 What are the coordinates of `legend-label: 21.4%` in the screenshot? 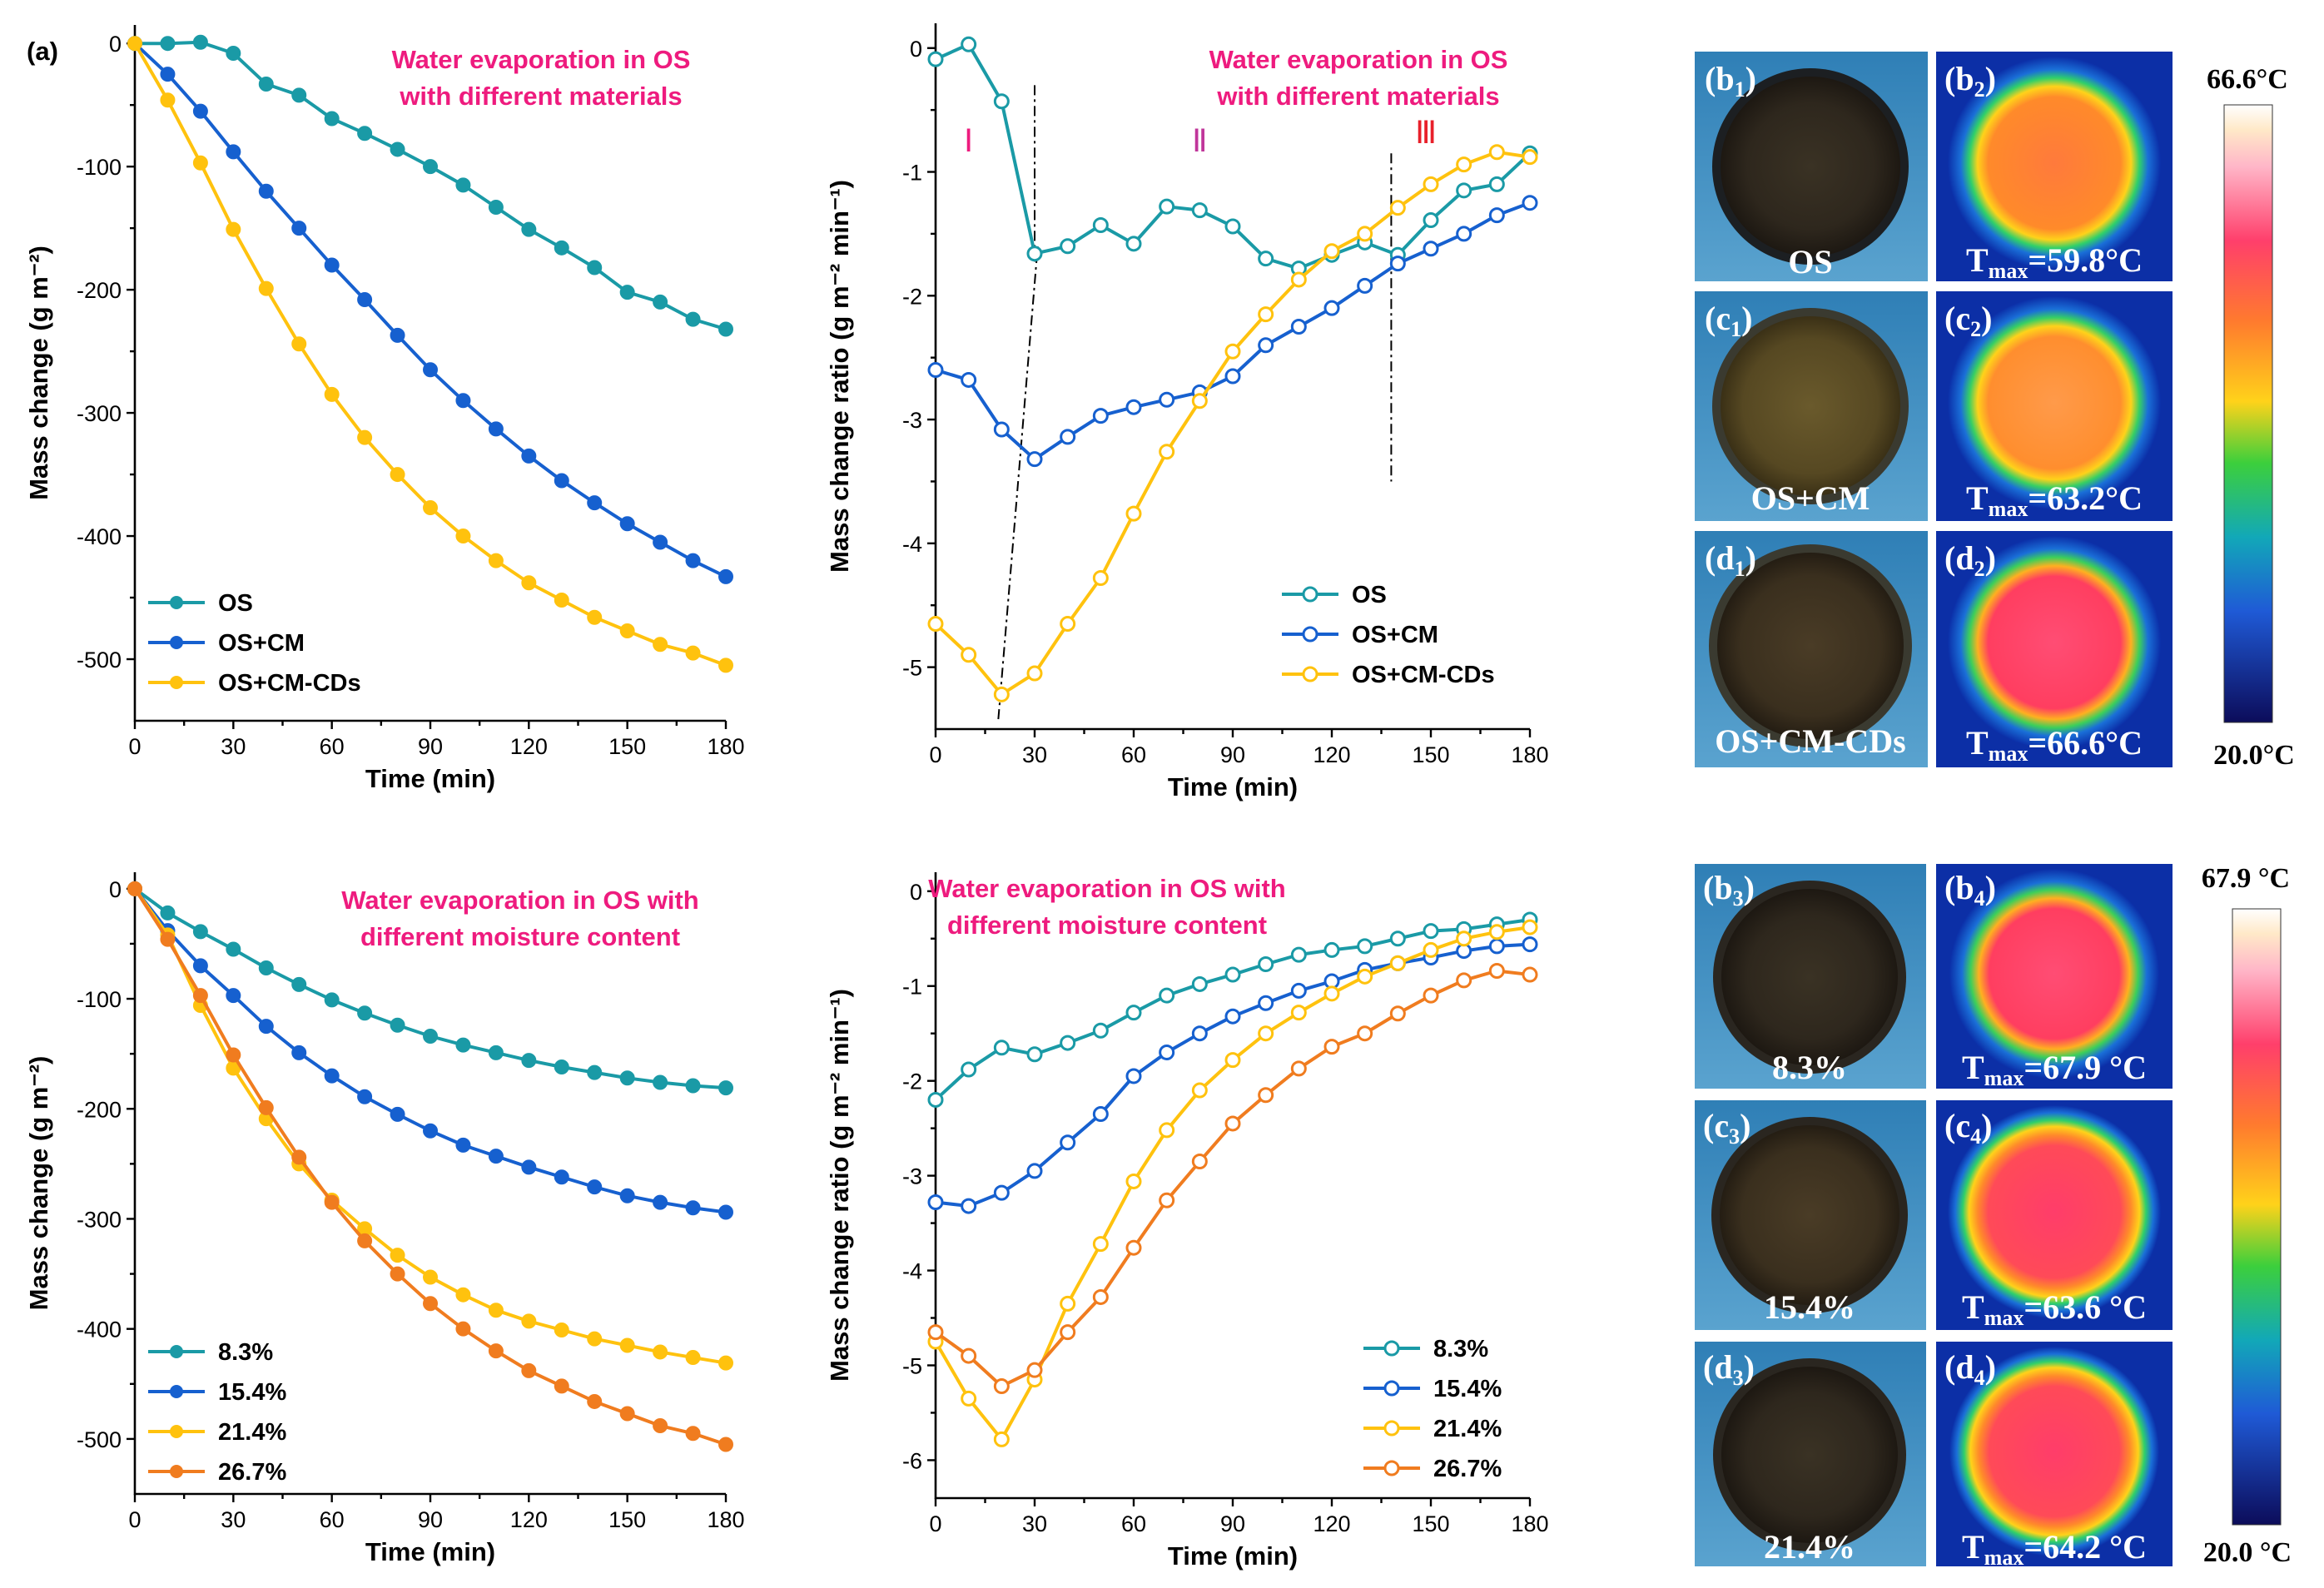 It's located at (1467, 1429).